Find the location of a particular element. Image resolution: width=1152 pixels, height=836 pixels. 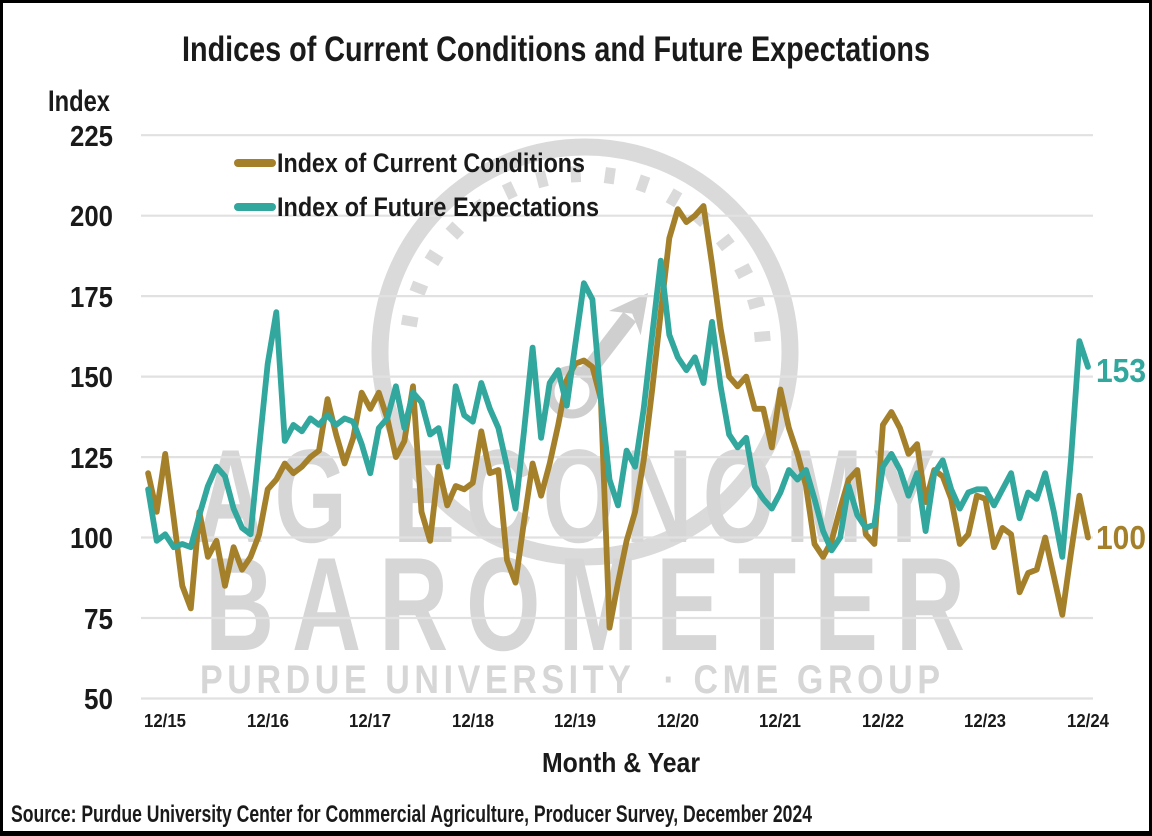

svg-text: 200 is located at coordinates (91, 217).